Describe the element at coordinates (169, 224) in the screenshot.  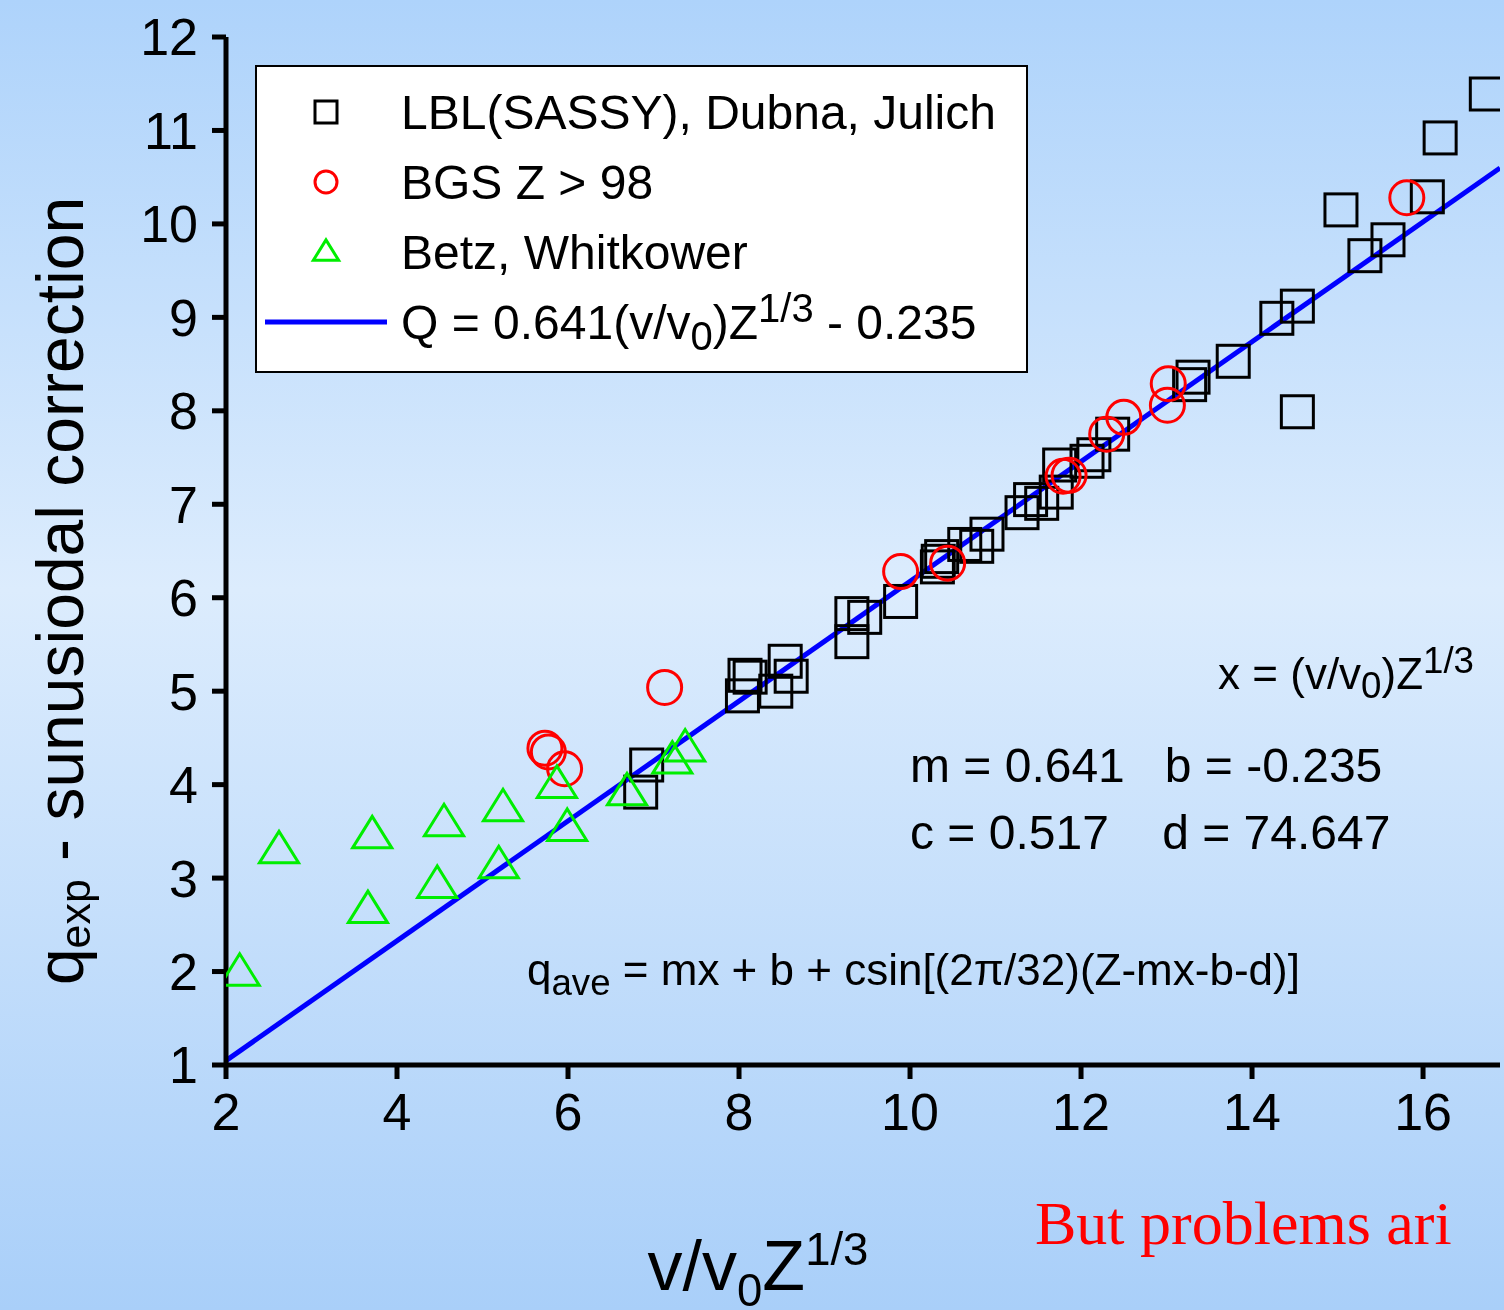
I see `y-tick-label: 10` at that location.